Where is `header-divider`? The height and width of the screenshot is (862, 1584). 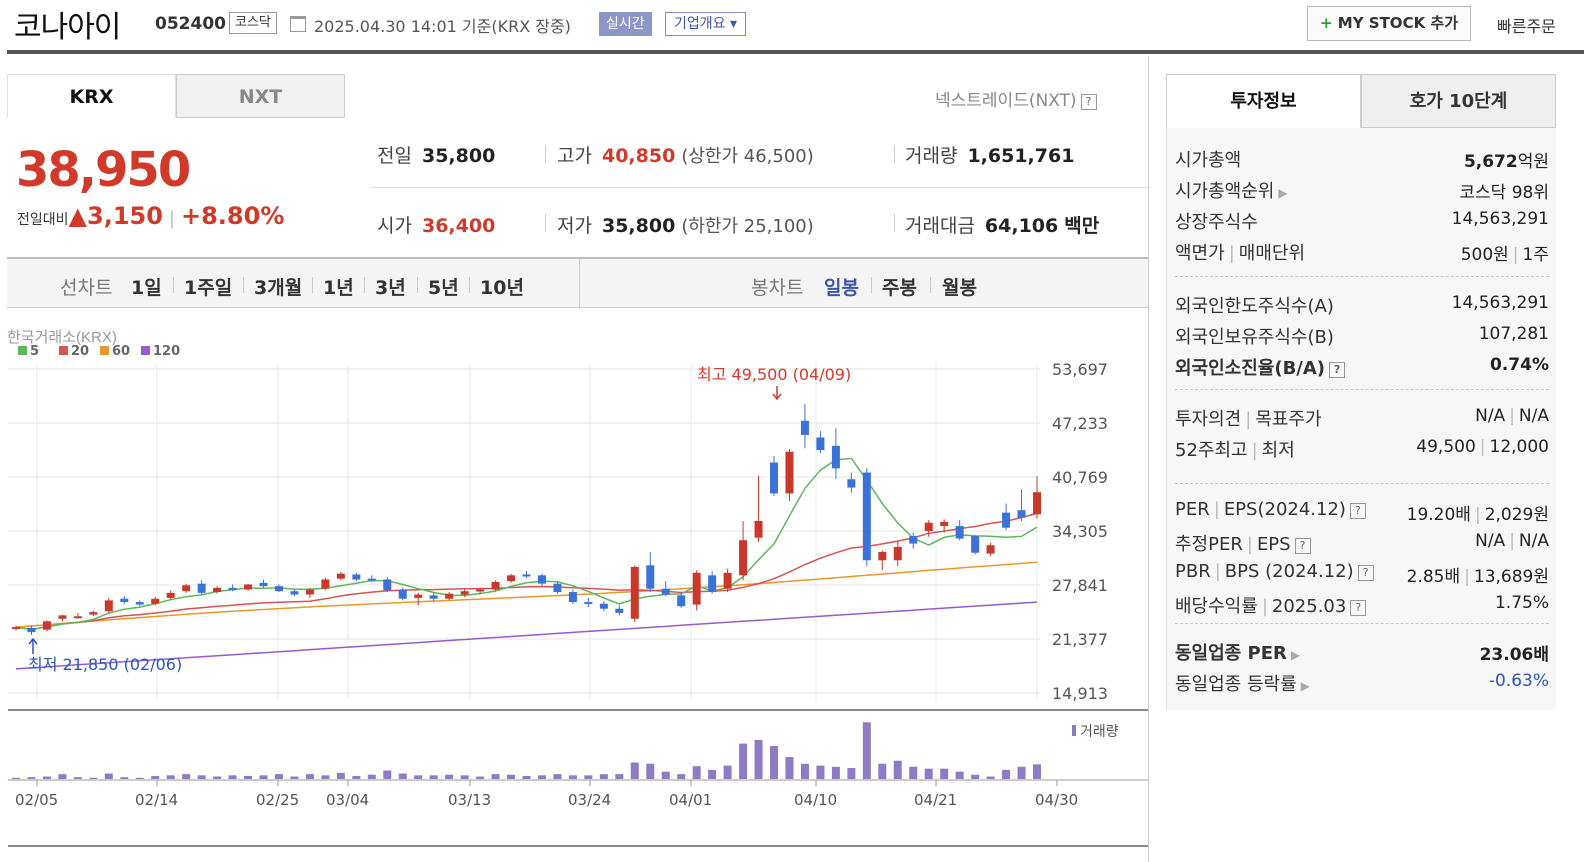
header-divider is located at coordinates (795, 52).